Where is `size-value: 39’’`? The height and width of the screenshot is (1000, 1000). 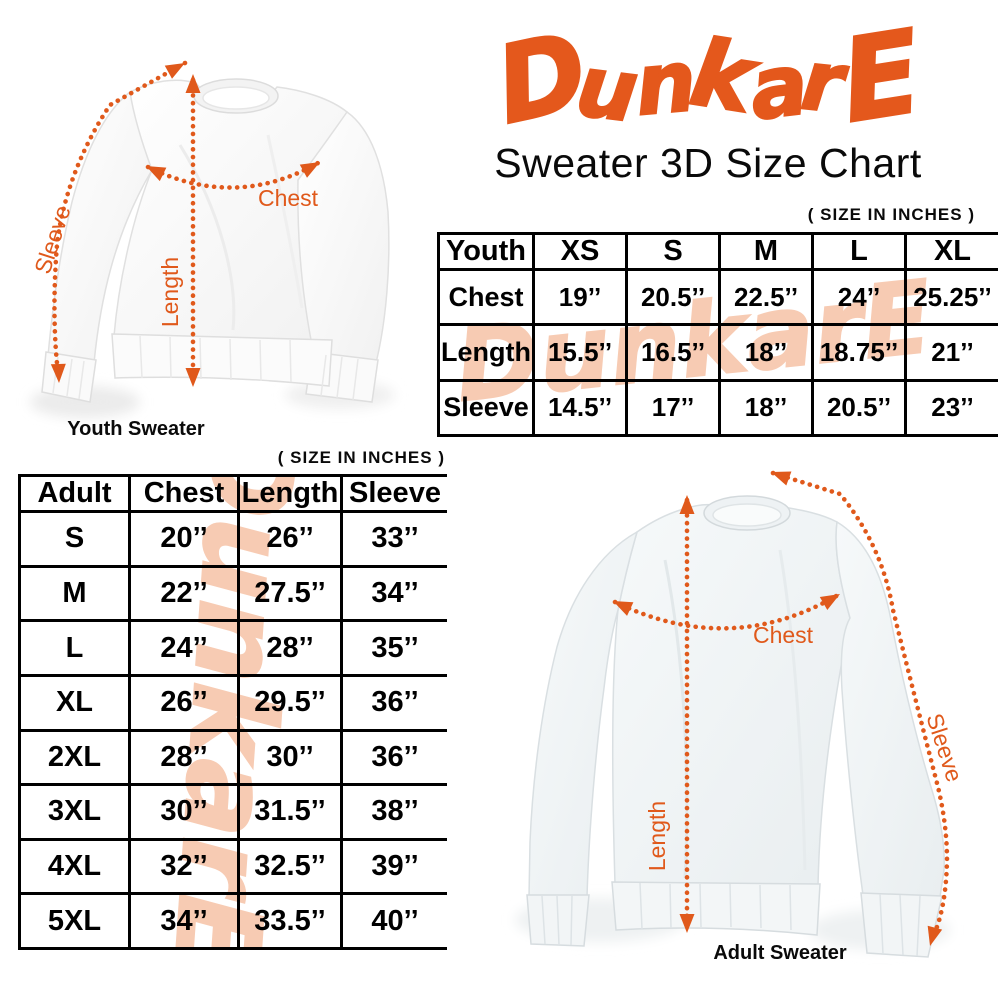
size-value: 39’’ is located at coordinates (393, 866).